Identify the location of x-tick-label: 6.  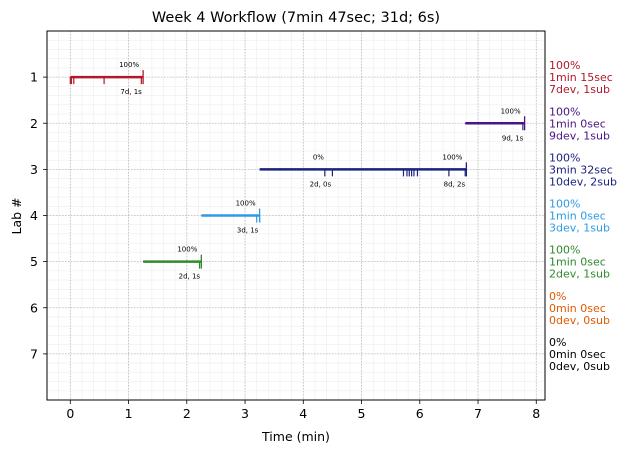
(420, 413).